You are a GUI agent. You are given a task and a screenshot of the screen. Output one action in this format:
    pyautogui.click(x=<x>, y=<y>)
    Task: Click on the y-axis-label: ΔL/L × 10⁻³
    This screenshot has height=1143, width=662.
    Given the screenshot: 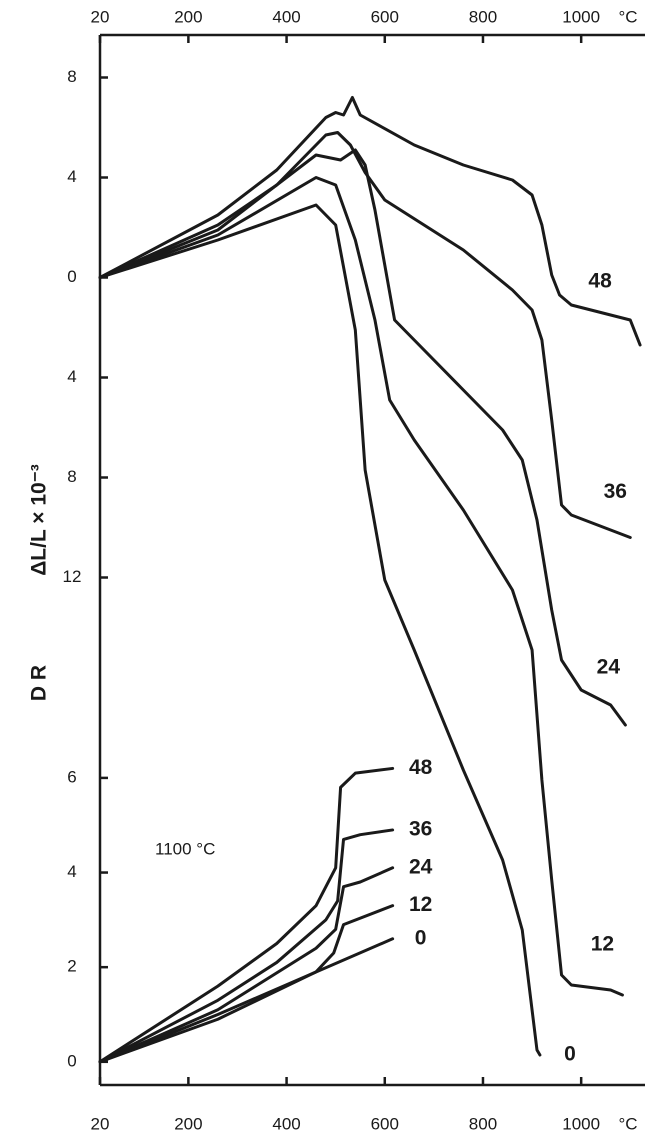 What is the action you would take?
    pyautogui.click(x=39, y=520)
    